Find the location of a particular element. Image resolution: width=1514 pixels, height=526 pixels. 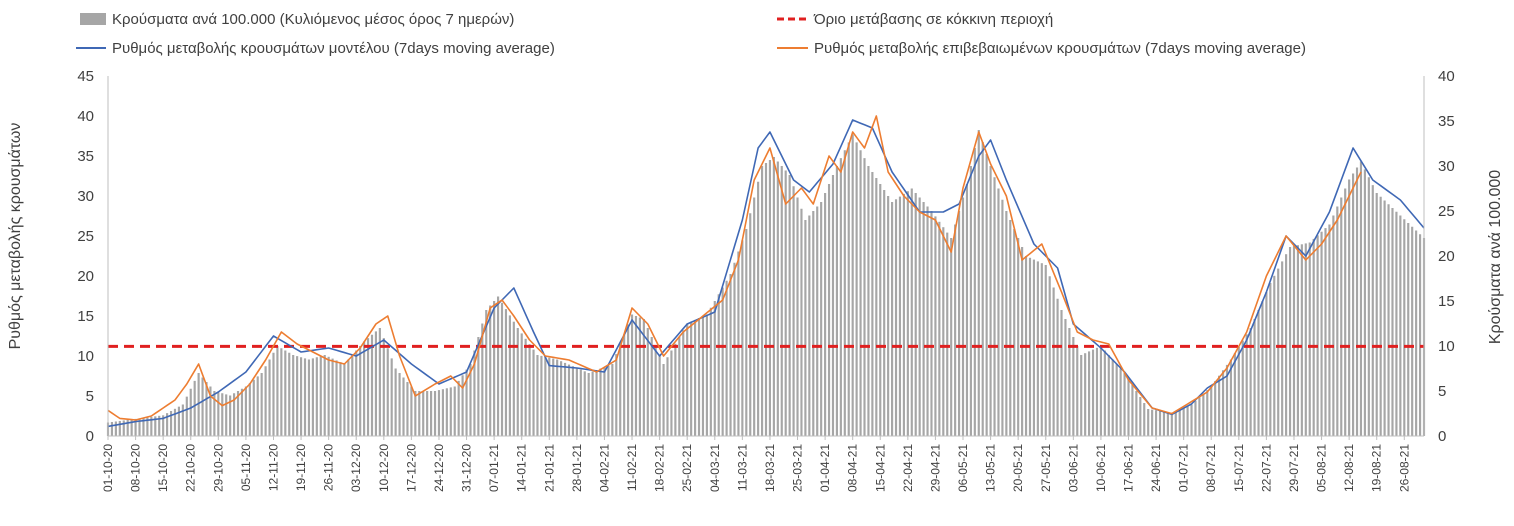

y-left-tick-label: 35 is located at coordinates (85, 156).